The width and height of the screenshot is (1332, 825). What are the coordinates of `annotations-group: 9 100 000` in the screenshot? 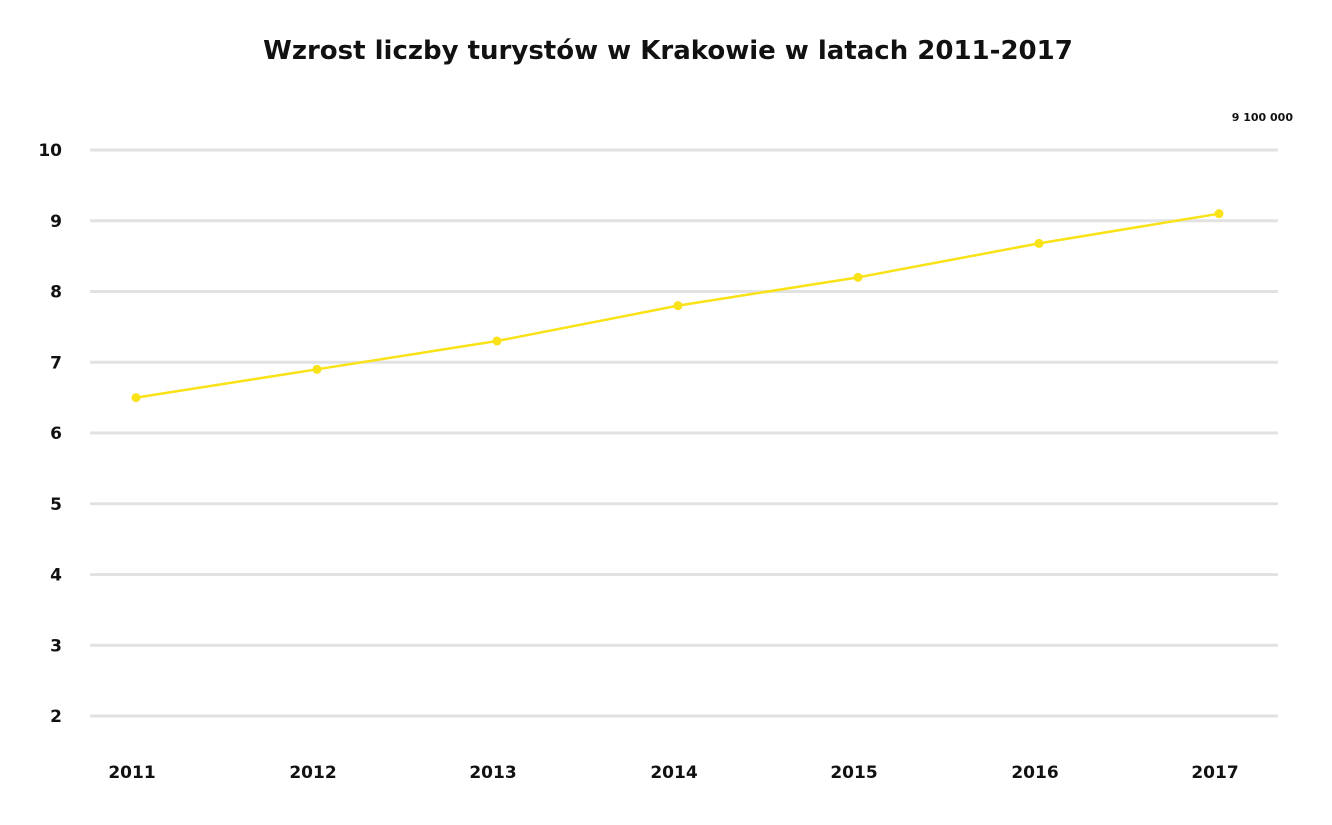 It's located at (1263, 117).